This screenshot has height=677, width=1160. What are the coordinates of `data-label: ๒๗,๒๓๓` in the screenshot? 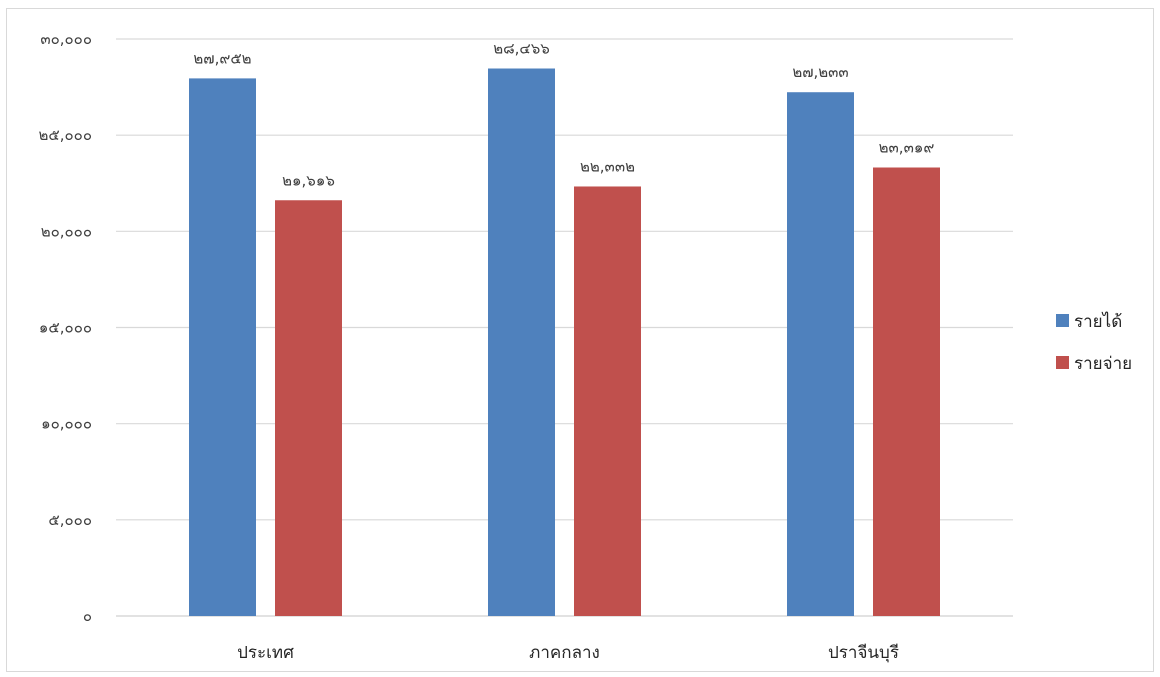 It's located at (820, 72).